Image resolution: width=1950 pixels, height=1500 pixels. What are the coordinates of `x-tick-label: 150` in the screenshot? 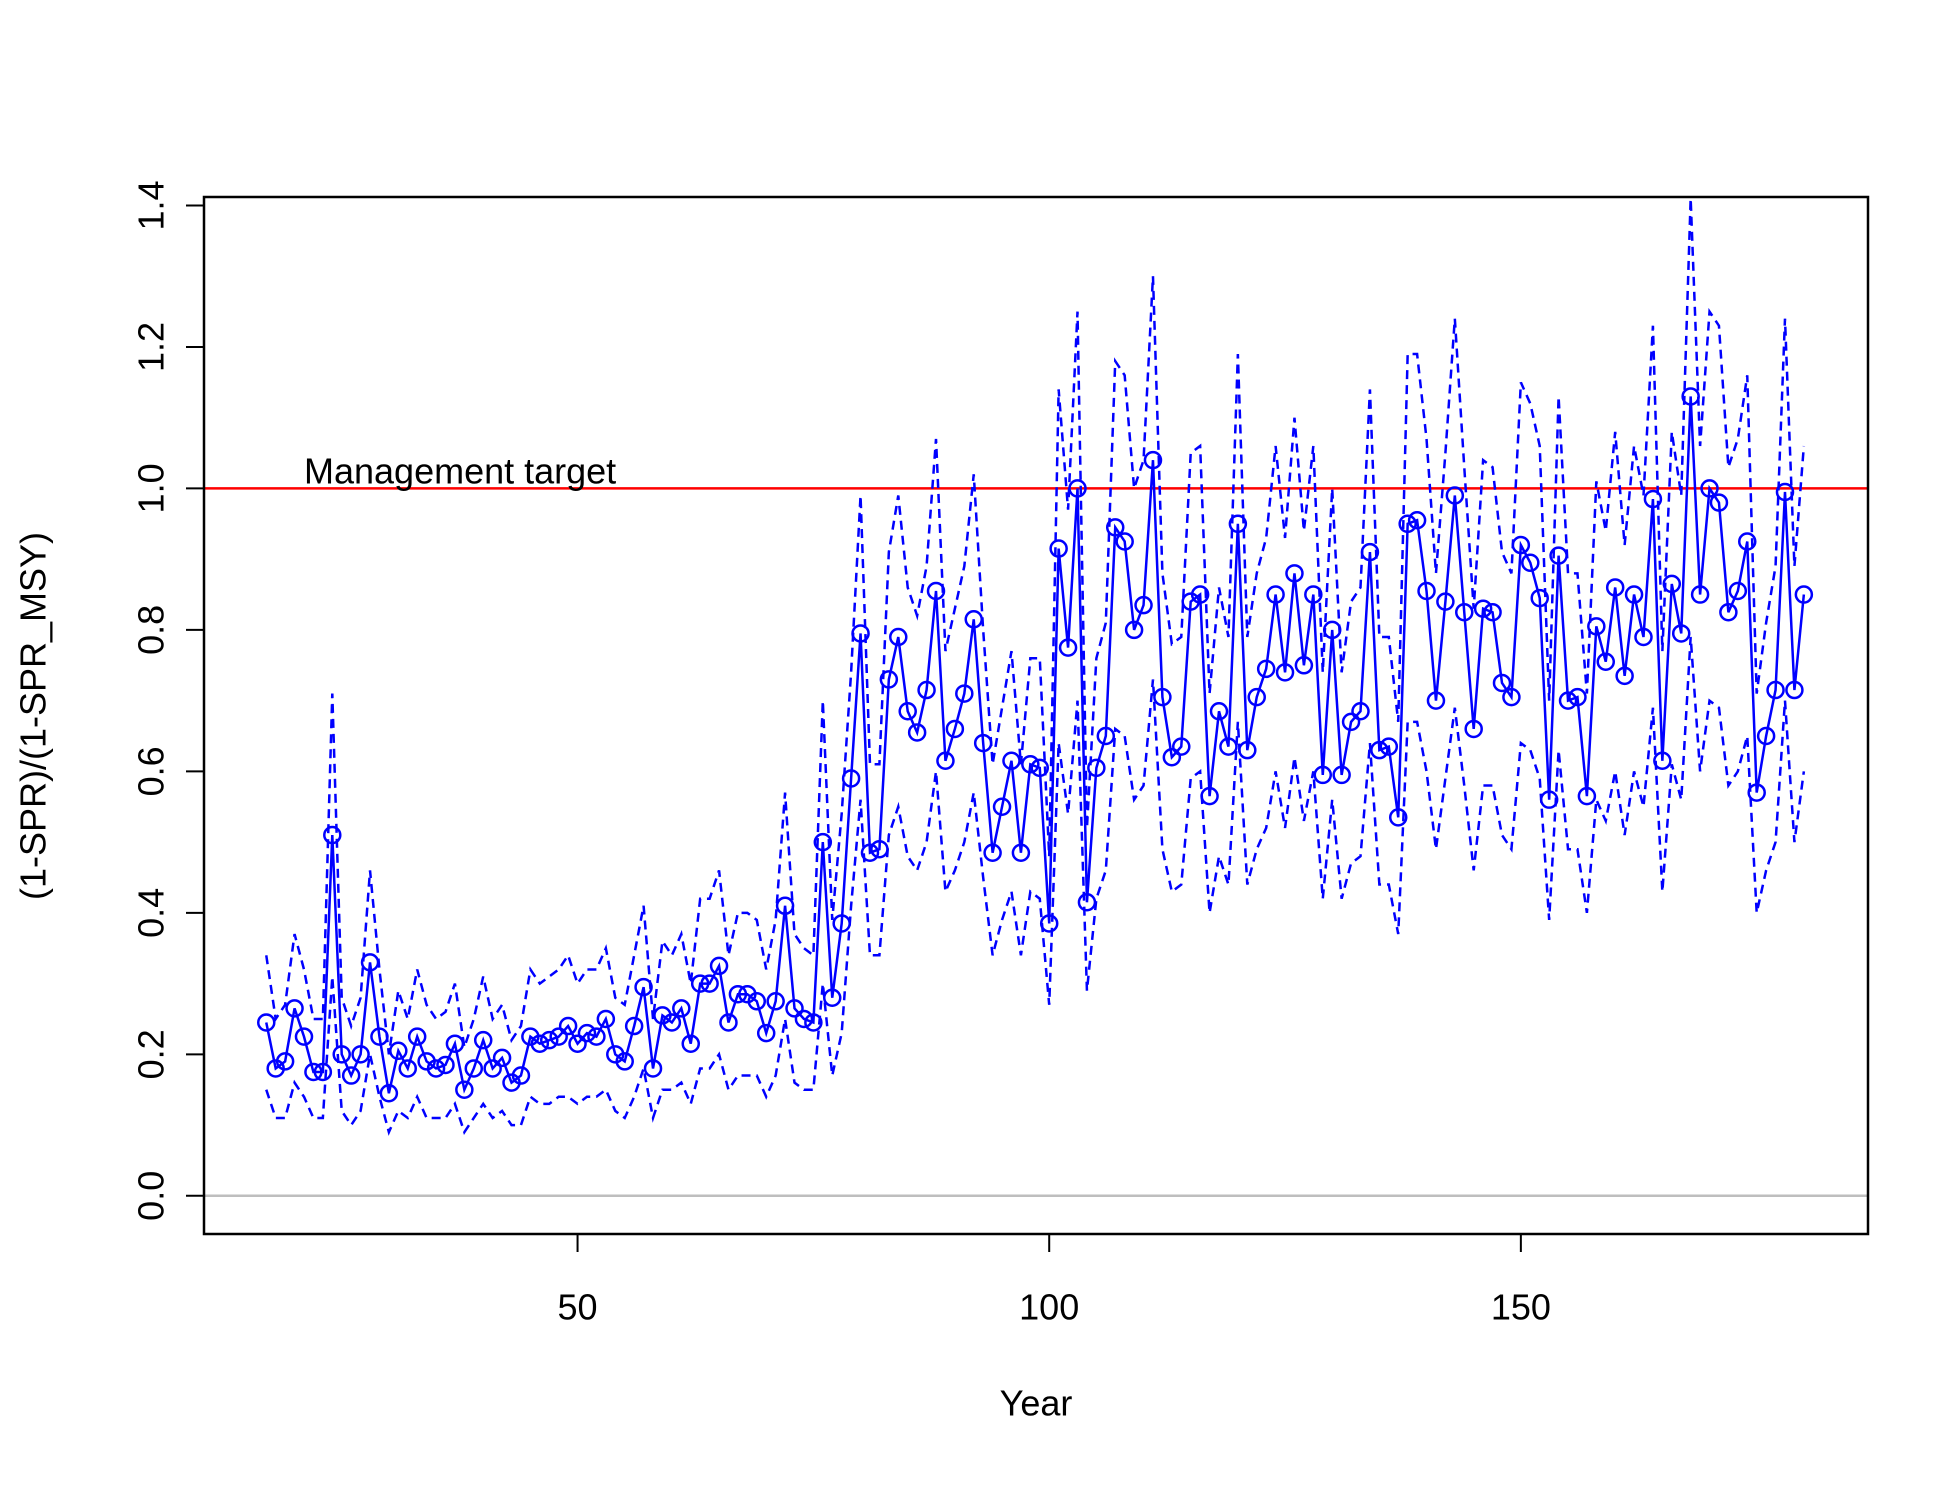 It's located at (1521, 1307).